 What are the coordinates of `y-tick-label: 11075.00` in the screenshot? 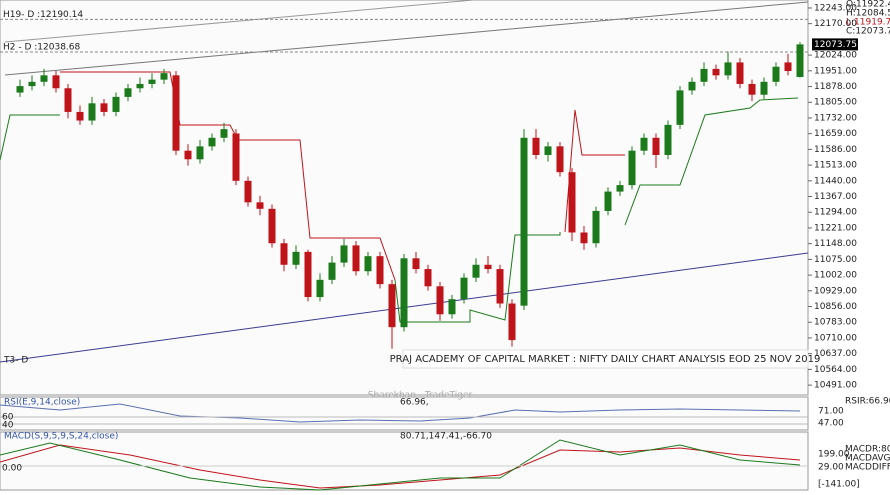 It's located at (835, 260).